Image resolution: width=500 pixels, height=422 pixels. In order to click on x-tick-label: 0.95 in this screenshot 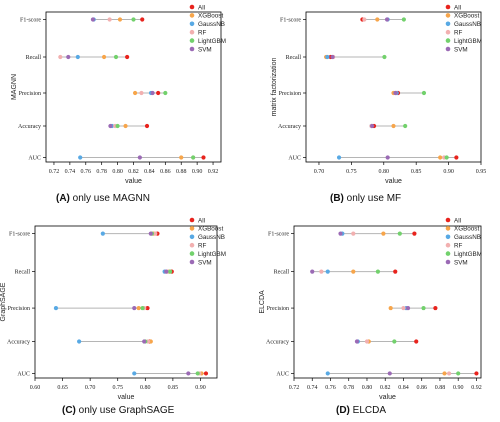, I will do `click(481, 172)`.